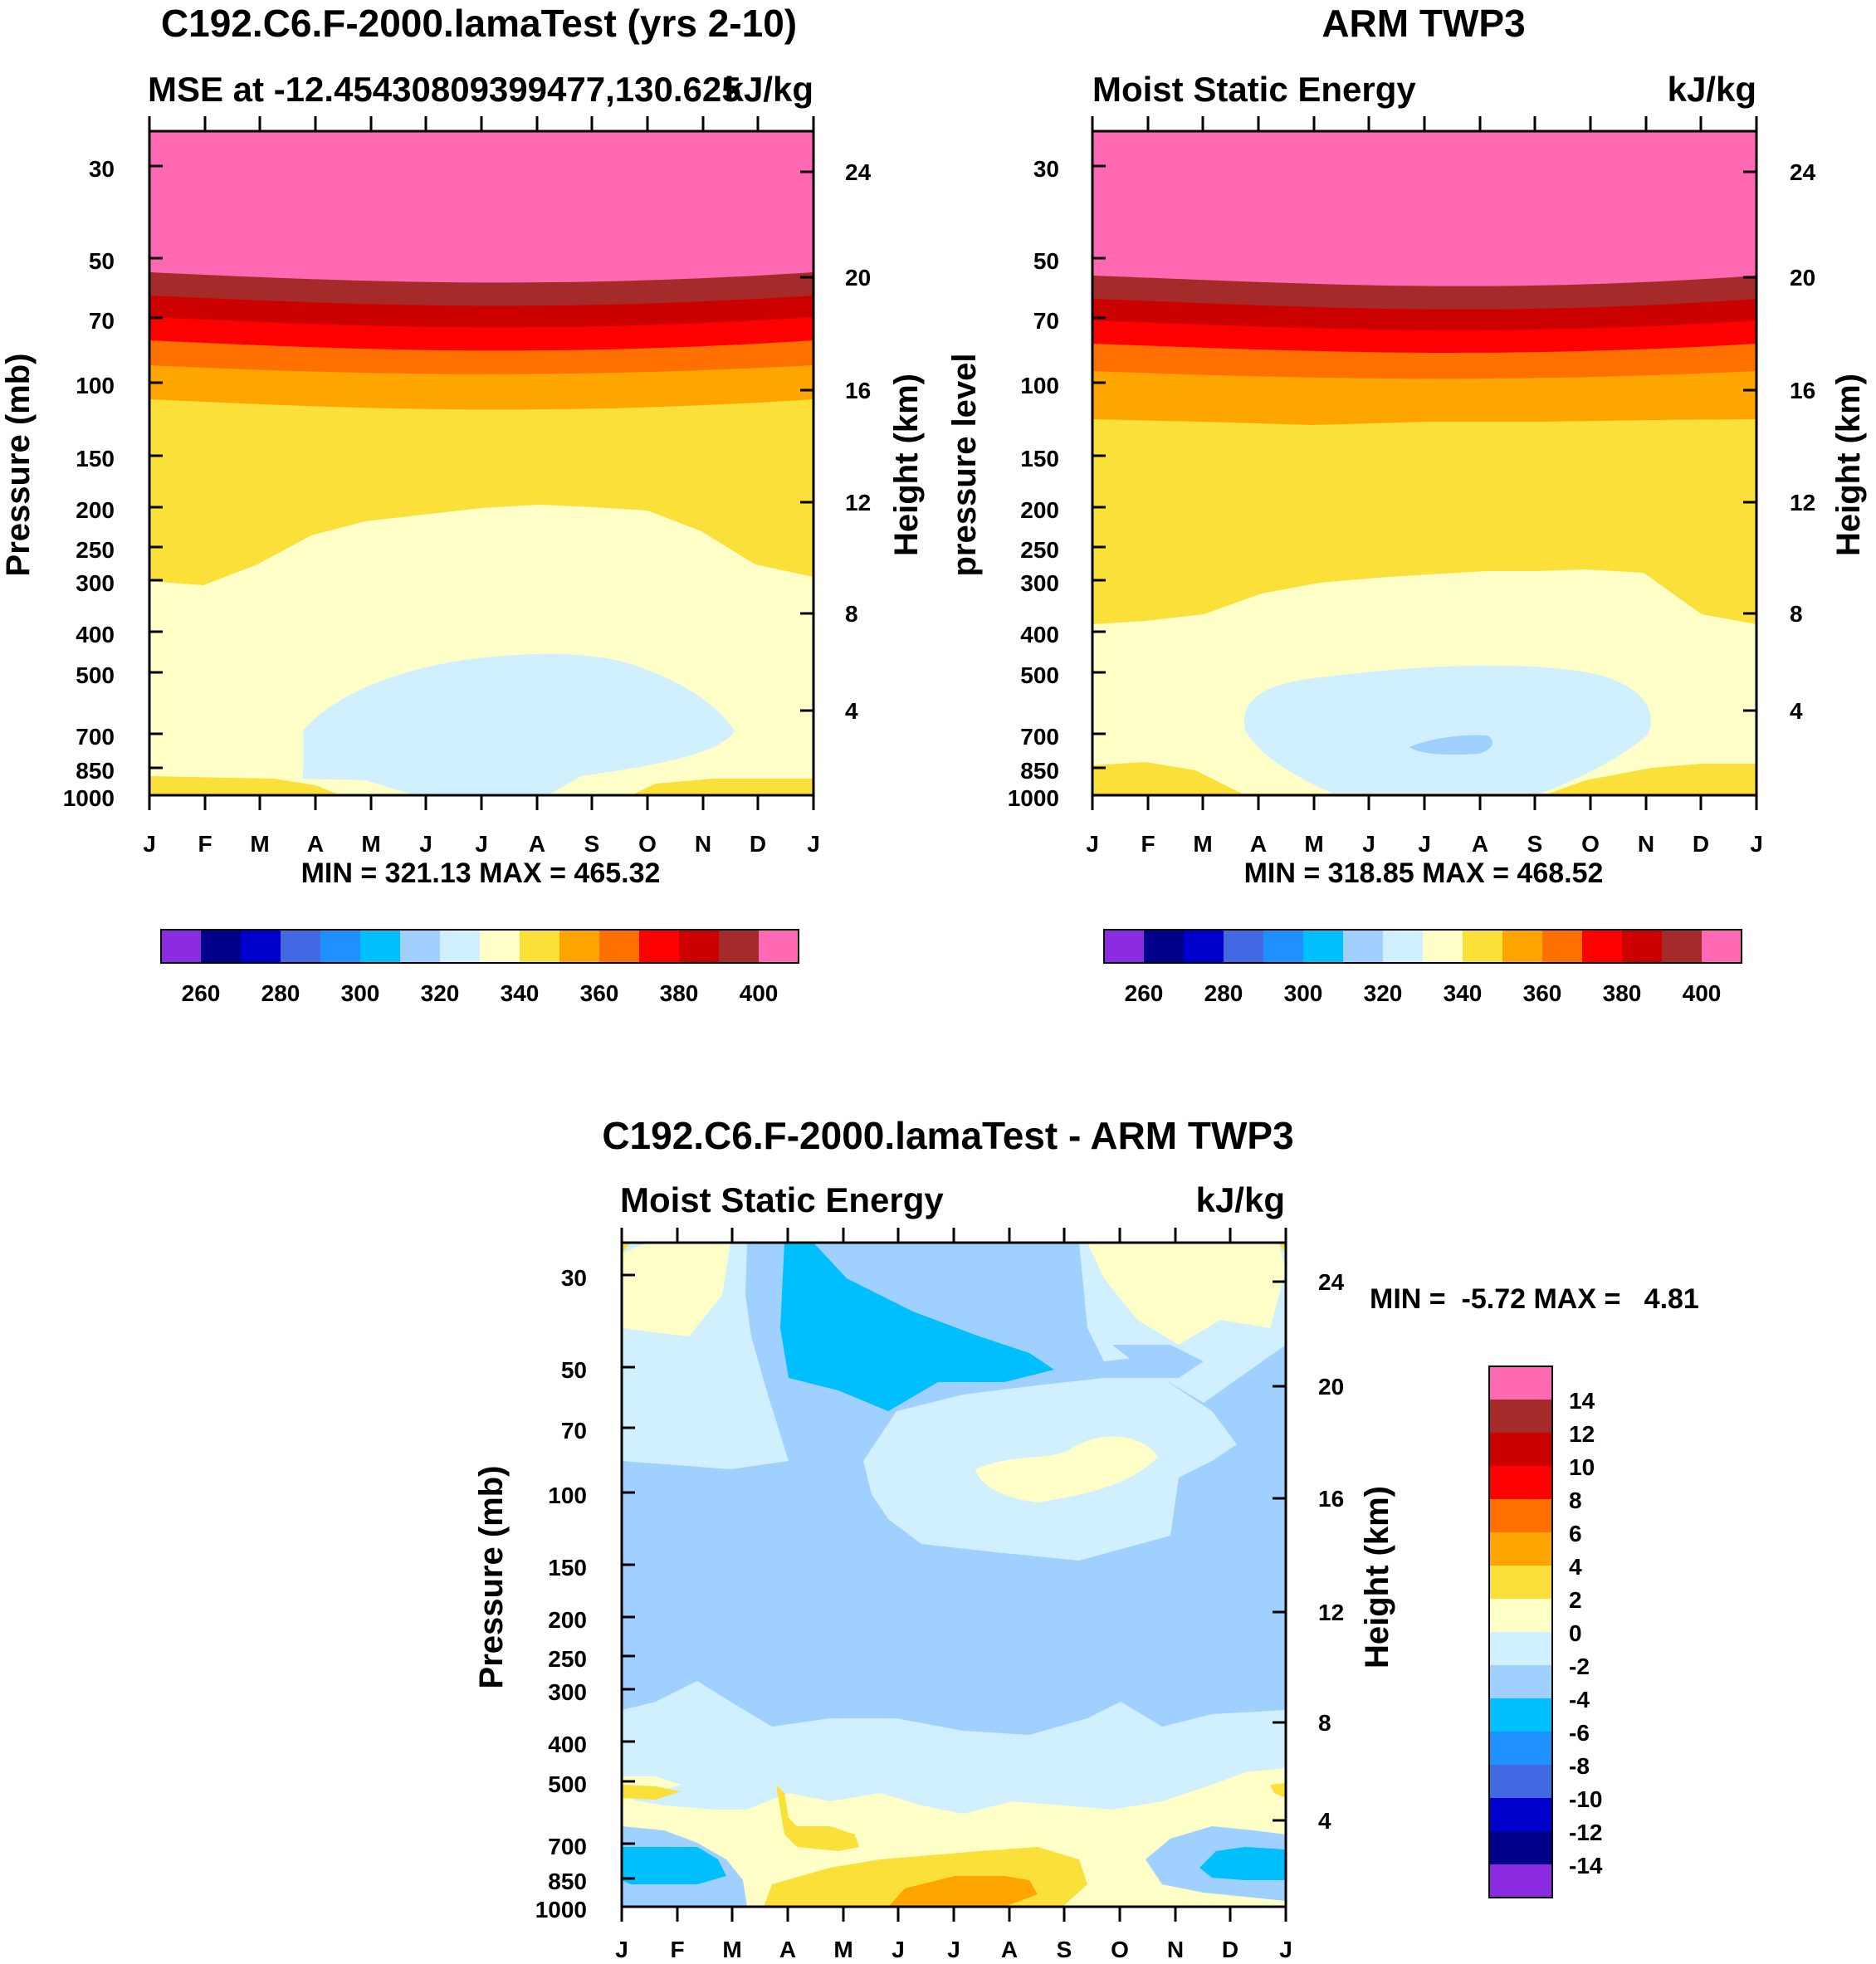  Describe the element at coordinates (205, 844) in the screenshot. I see `panel-model-xtick-label: F` at that location.